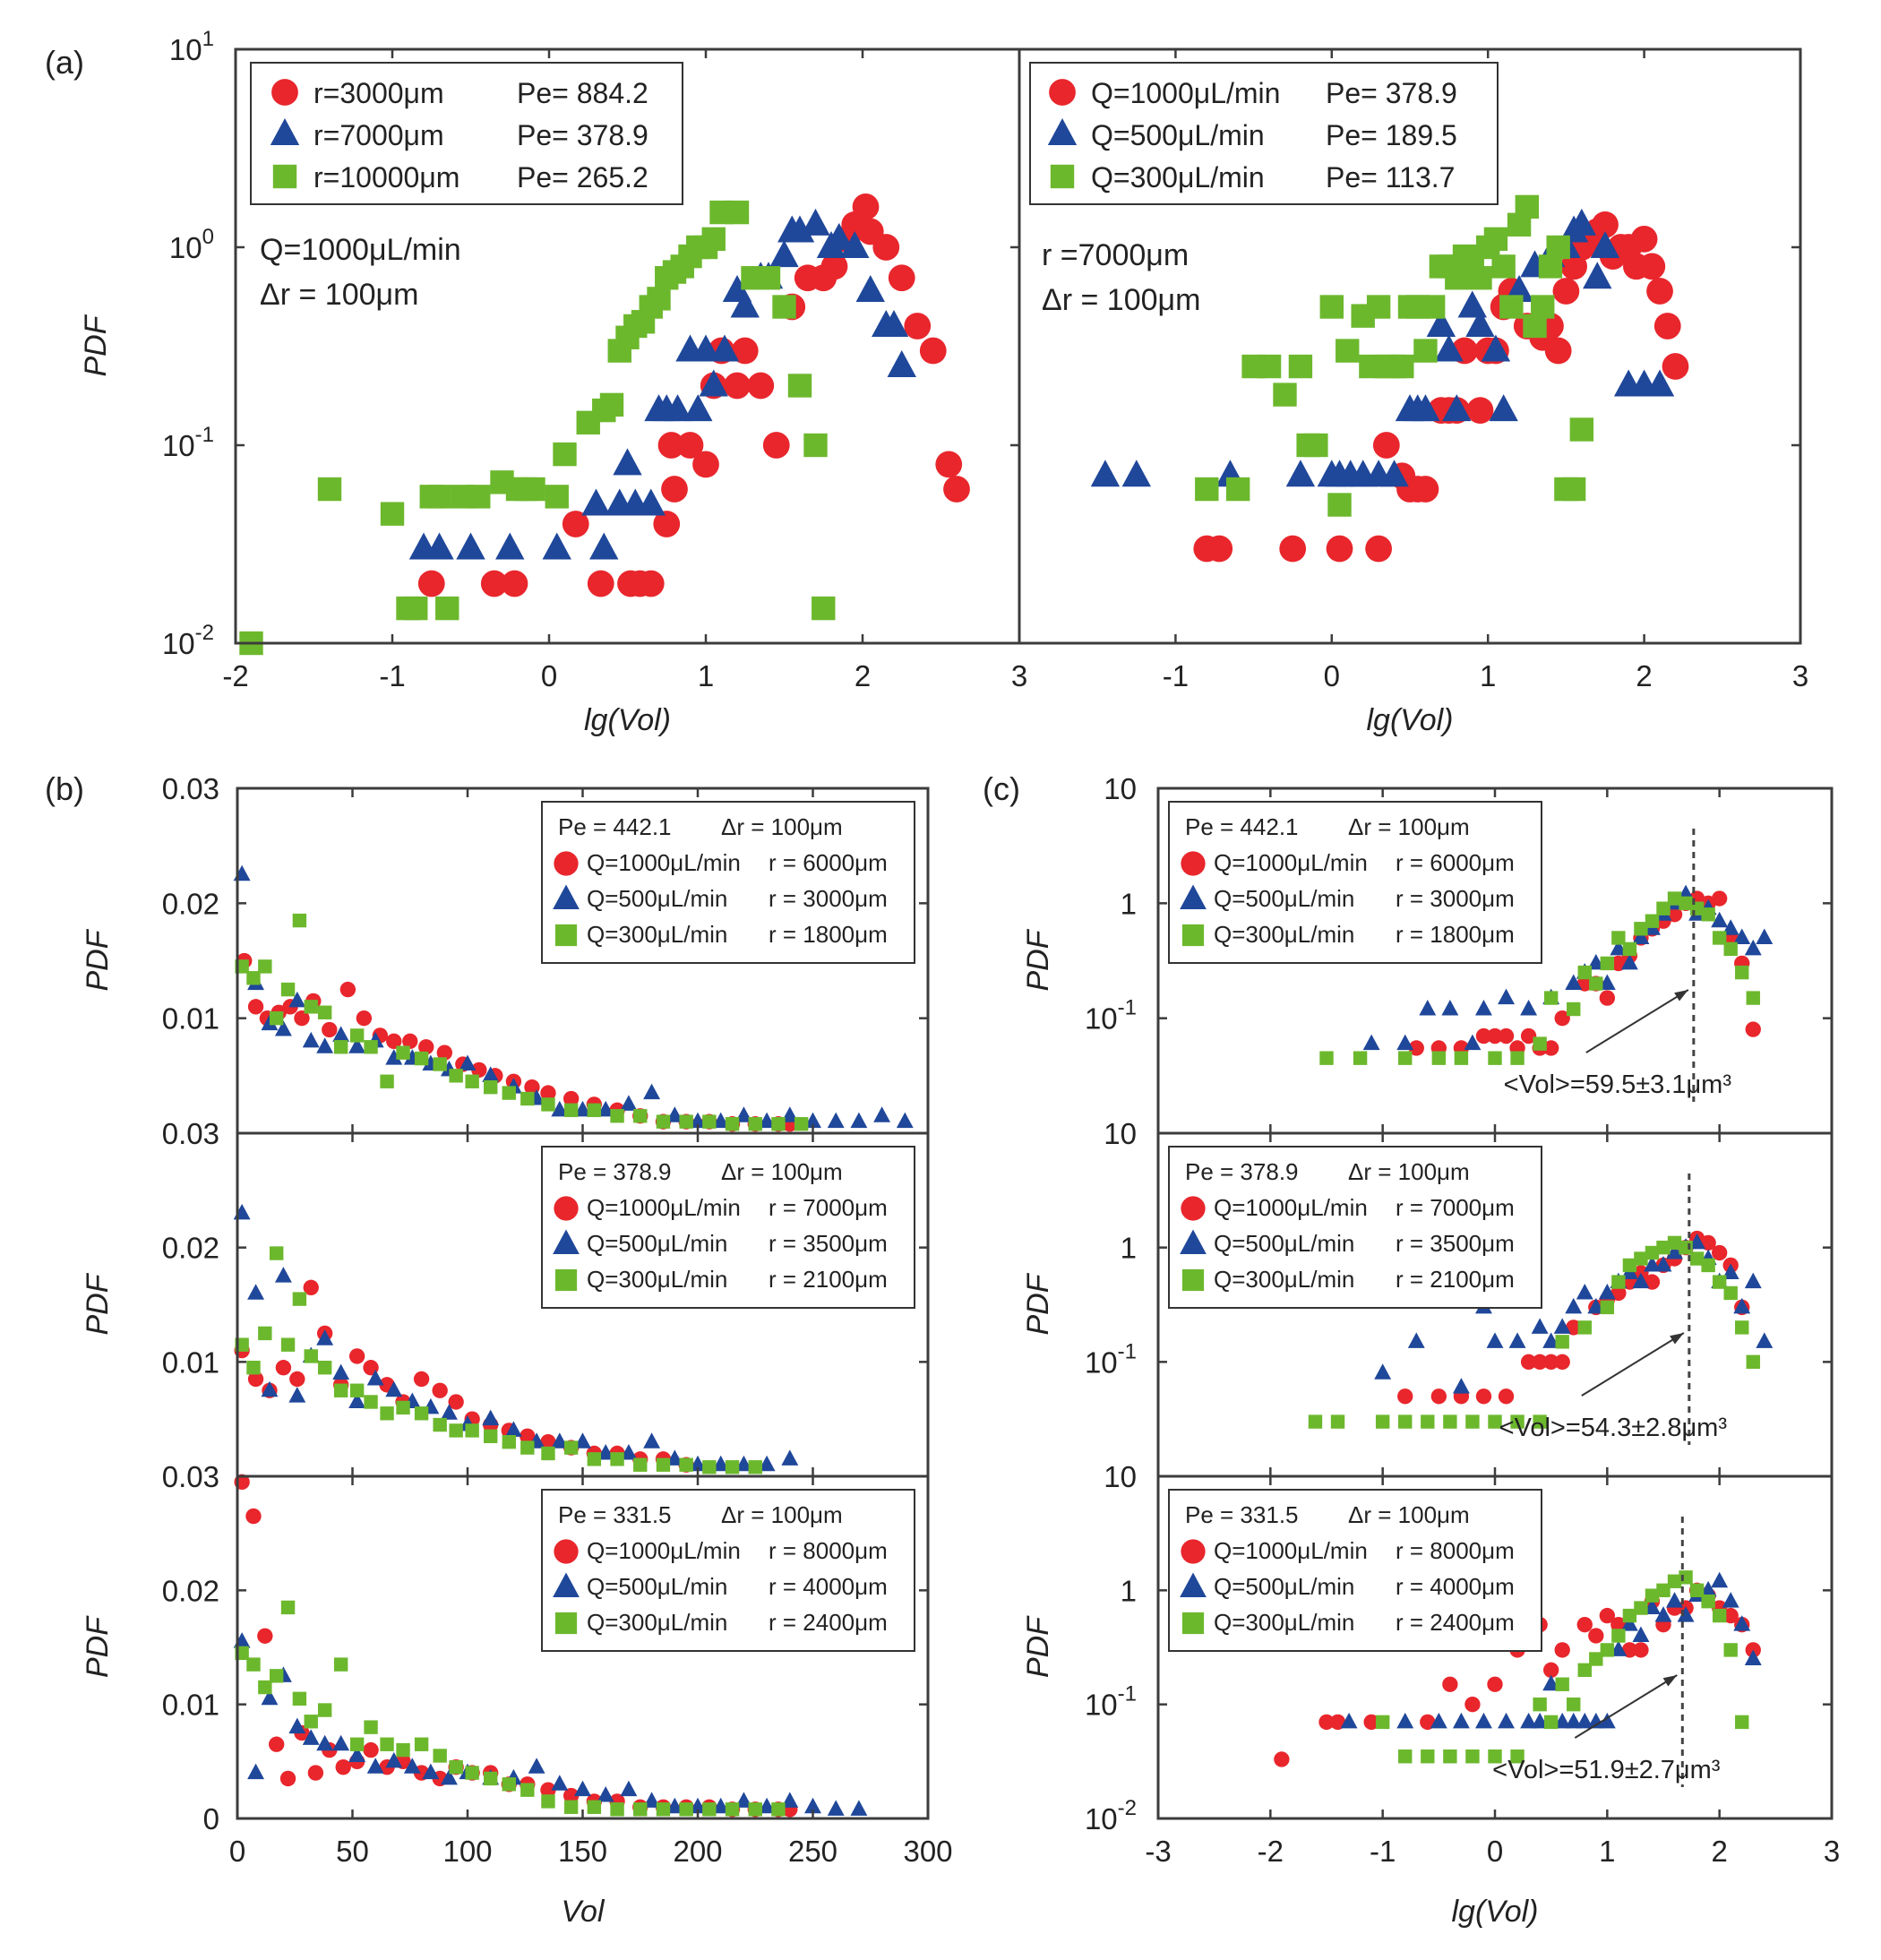  Describe the element at coordinates (657, 1279) in the screenshot. I see `legend-label-b2-2: Q=300μL/min` at that location.